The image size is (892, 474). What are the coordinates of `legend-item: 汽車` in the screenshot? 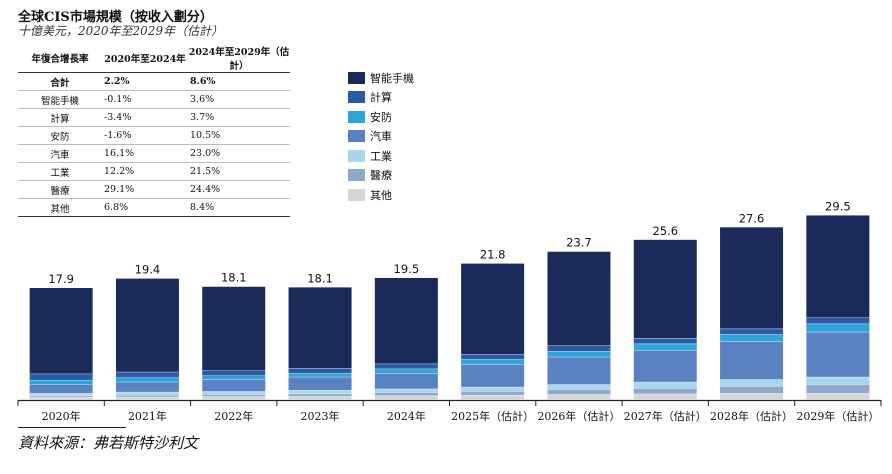 It's located at (381, 137).